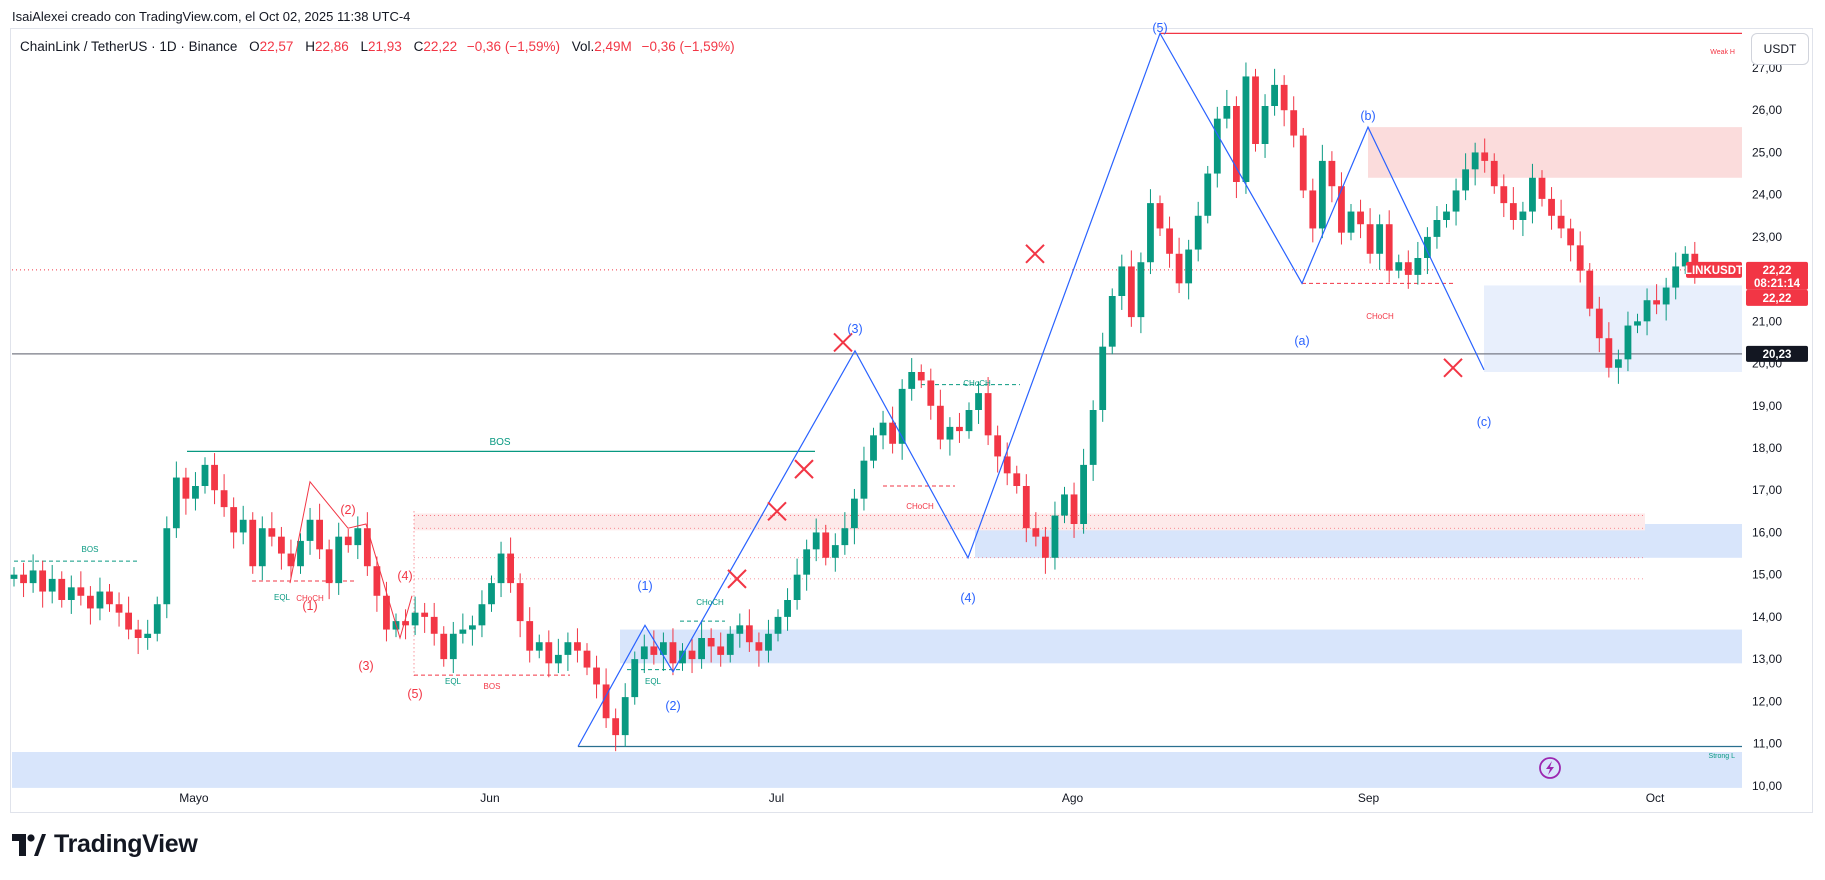 The height and width of the screenshot is (880, 1825). What do you see at coordinates (1767, 659) in the screenshot?
I see `y-tick-label: 13,00` at bounding box center [1767, 659].